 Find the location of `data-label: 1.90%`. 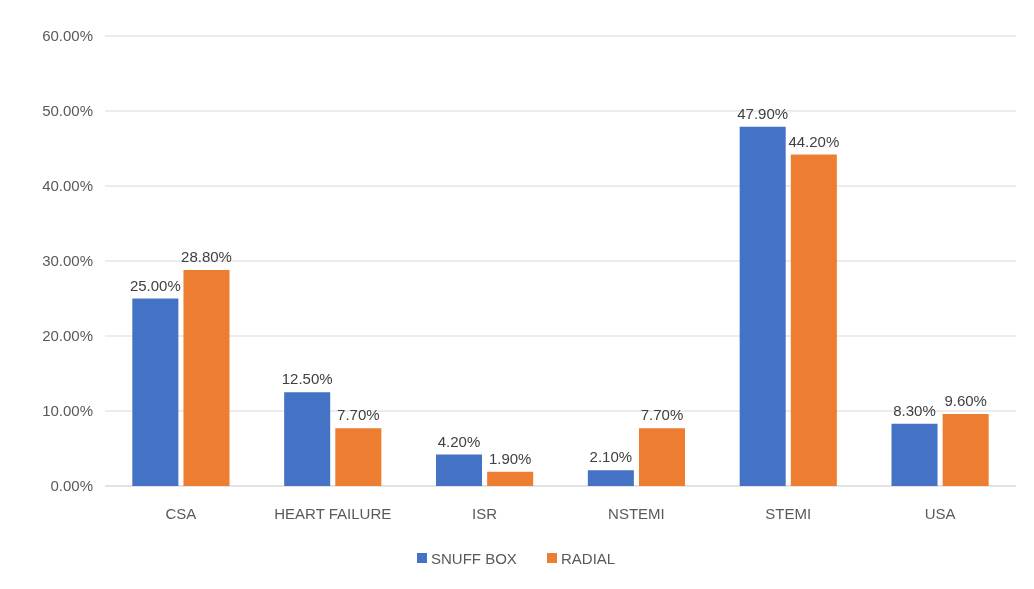

data-label: 1.90% is located at coordinates (510, 458).